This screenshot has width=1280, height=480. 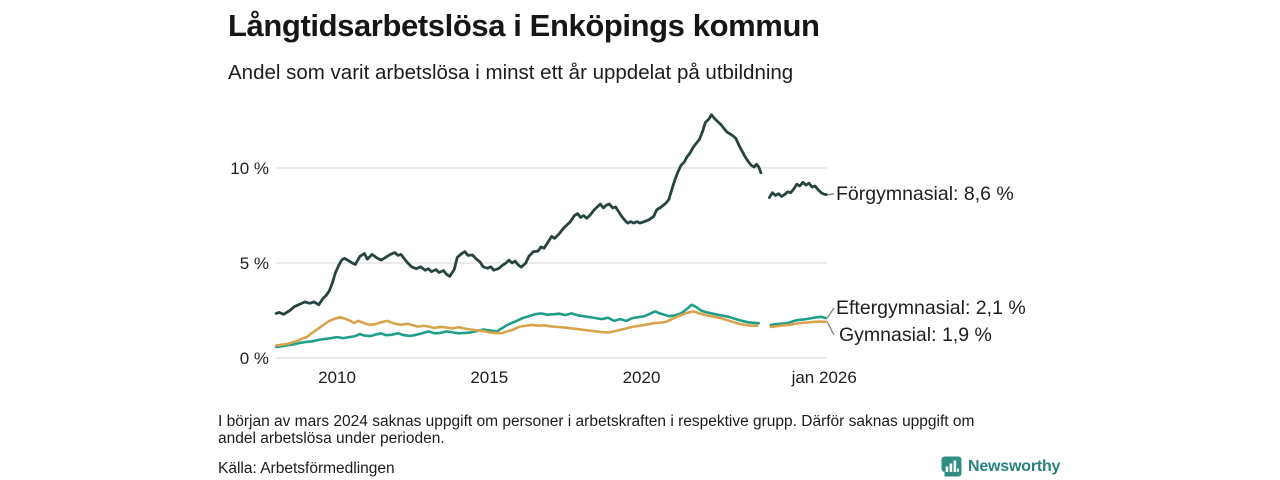 What do you see at coordinates (824, 377) in the screenshot?
I see `x-tick-jan-2026: jan 2026` at bounding box center [824, 377].